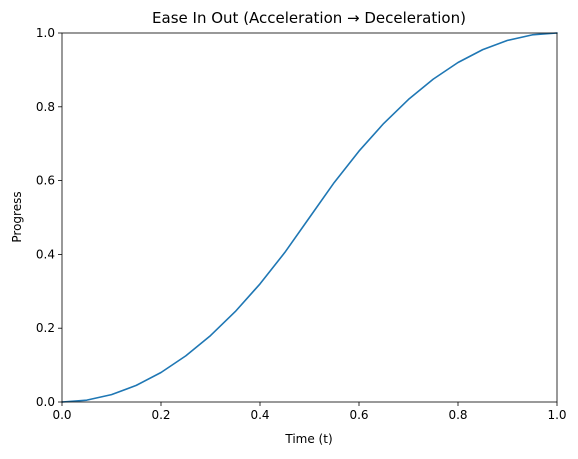 Image resolution: width=578 pixels, height=459 pixels. I want to click on x-tick-label: 0.8, so click(457, 415).